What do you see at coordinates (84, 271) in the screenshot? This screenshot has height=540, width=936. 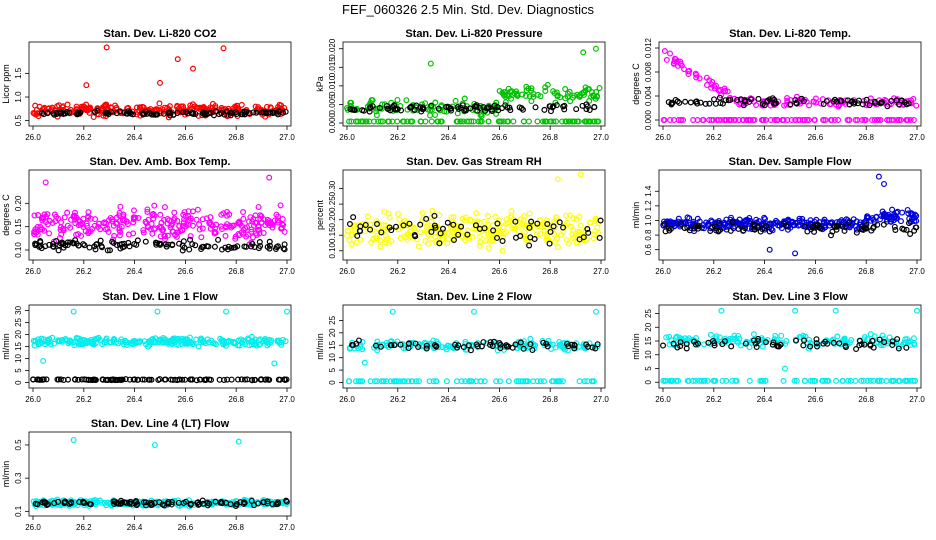 I see `x-tick-label: 26.2` at bounding box center [84, 271].